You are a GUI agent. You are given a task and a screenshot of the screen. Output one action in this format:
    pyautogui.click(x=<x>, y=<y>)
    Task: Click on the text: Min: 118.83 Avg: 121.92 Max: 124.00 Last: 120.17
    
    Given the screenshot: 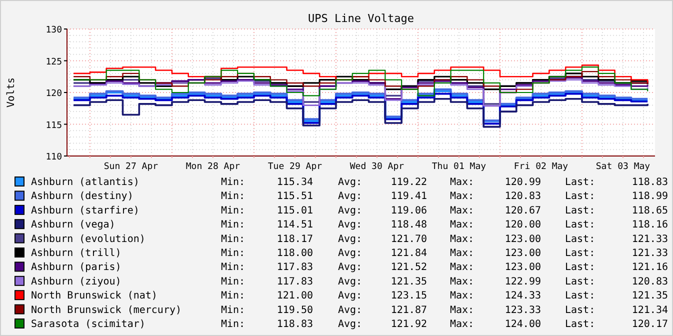 What is the action you would take?
    pyautogui.click(x=444, y=324)
    